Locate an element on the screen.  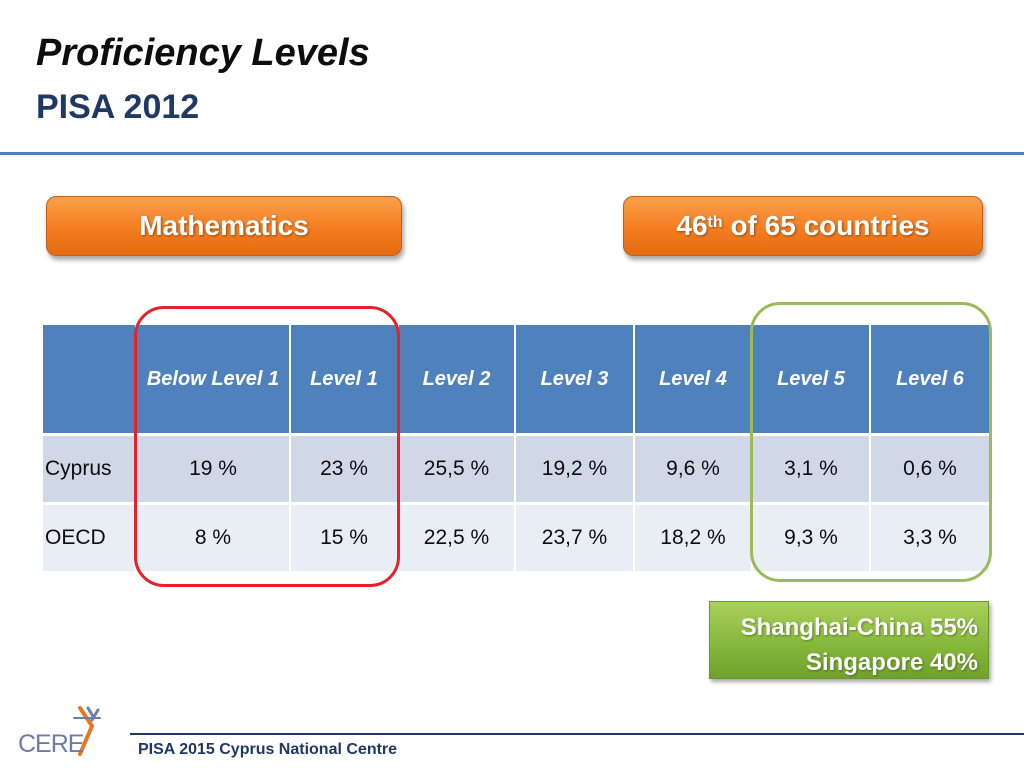
table-cell: 19 % is located at coordinates (213, 468).